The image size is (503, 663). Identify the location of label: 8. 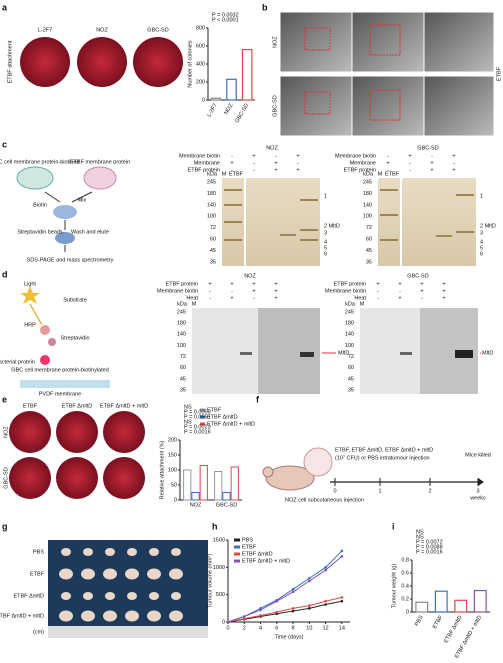
(293, 628).